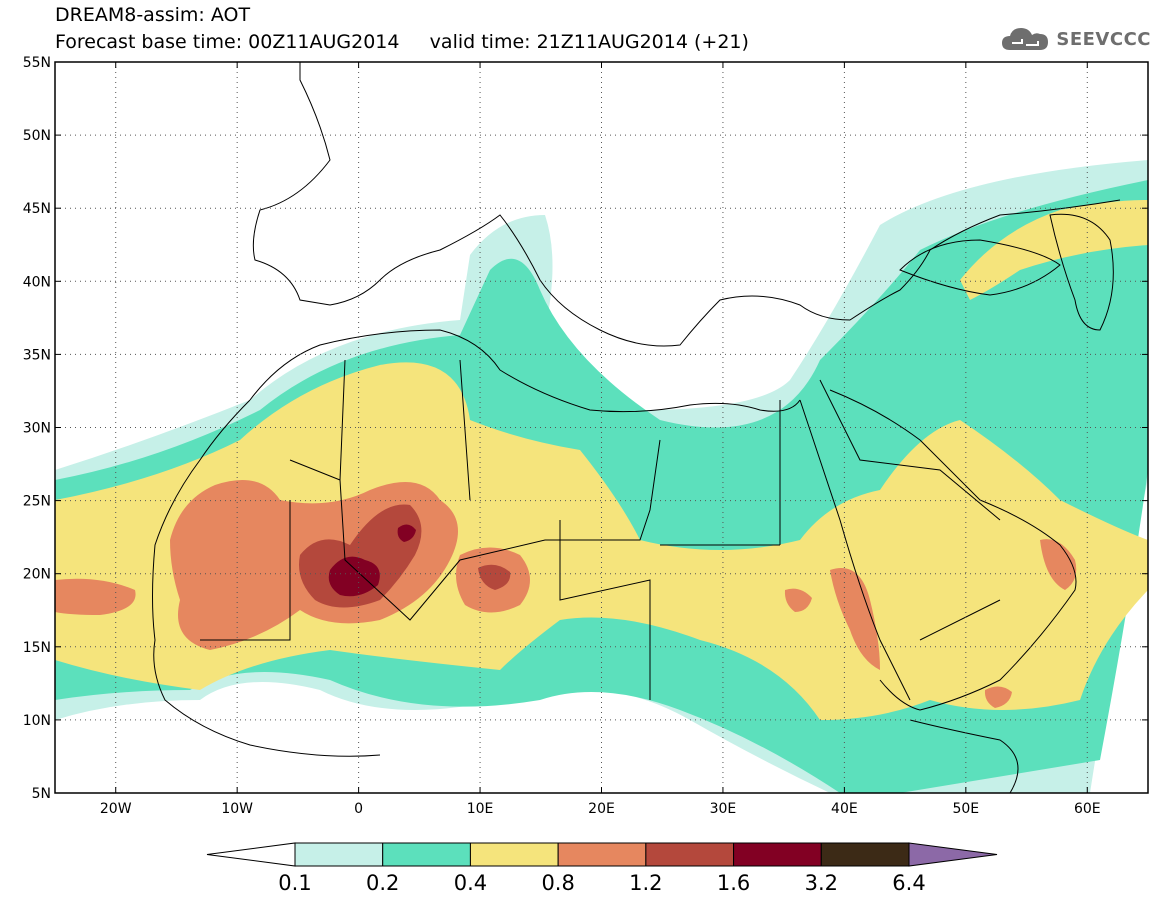  I want to click on aot-contour-1.6, so click(354, 576).